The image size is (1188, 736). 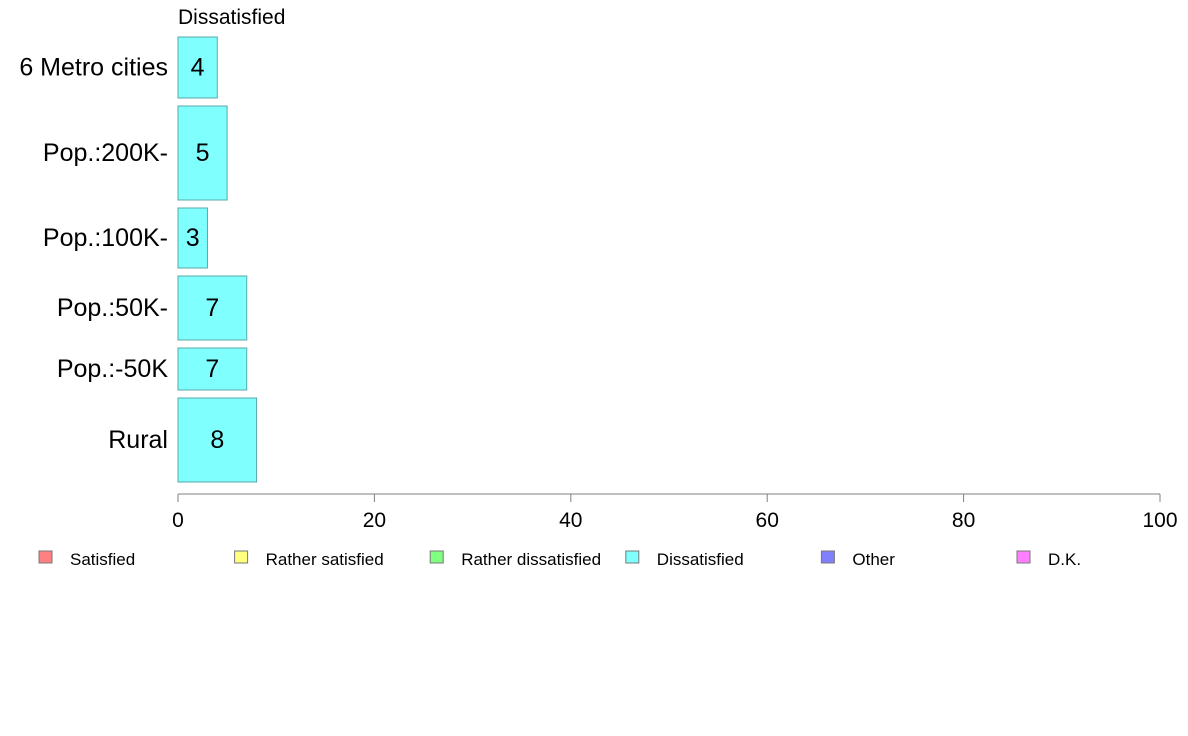 I want to click on bars-group, so click(x=217, y=259).